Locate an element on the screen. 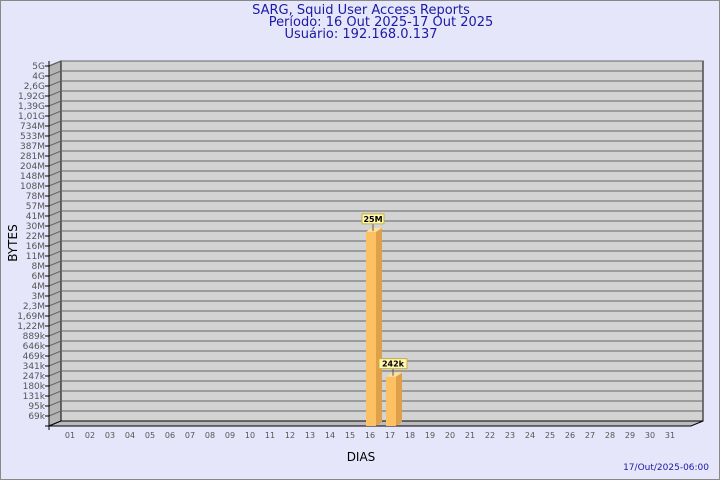  y-tick-label: 1,22M is located at coordinates (31, 327).